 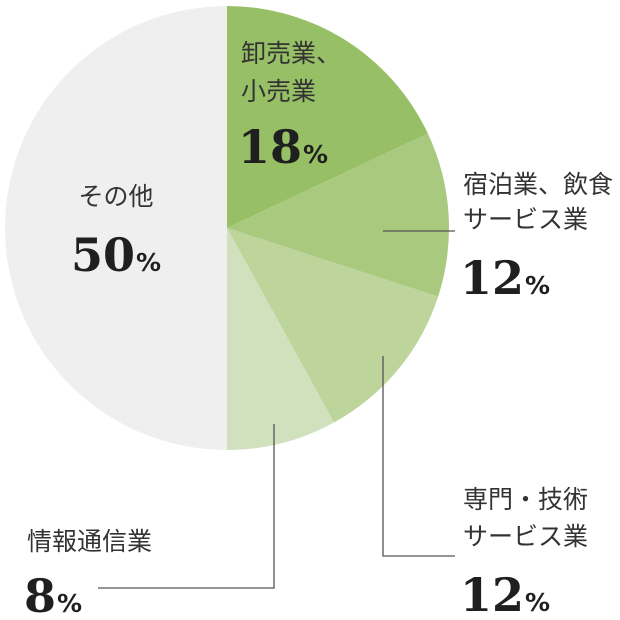 What do you see at coordinates (505, 594) in the screenshot?
I see `slice-value-professional-technical: 12%` at bounding box center [505, 594].